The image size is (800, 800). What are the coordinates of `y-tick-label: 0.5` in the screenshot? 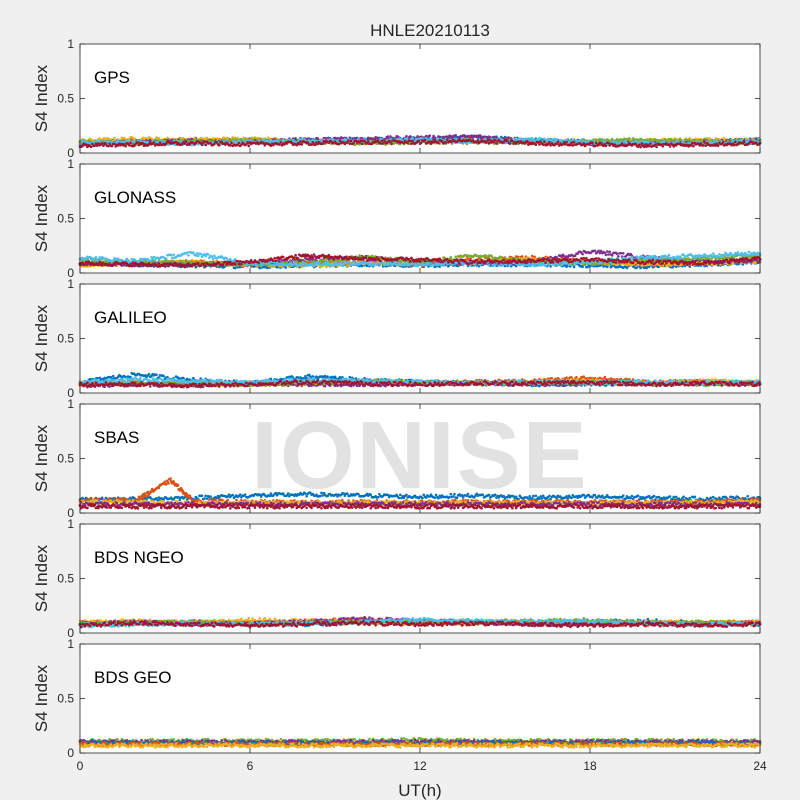 It's located at (65, 99).